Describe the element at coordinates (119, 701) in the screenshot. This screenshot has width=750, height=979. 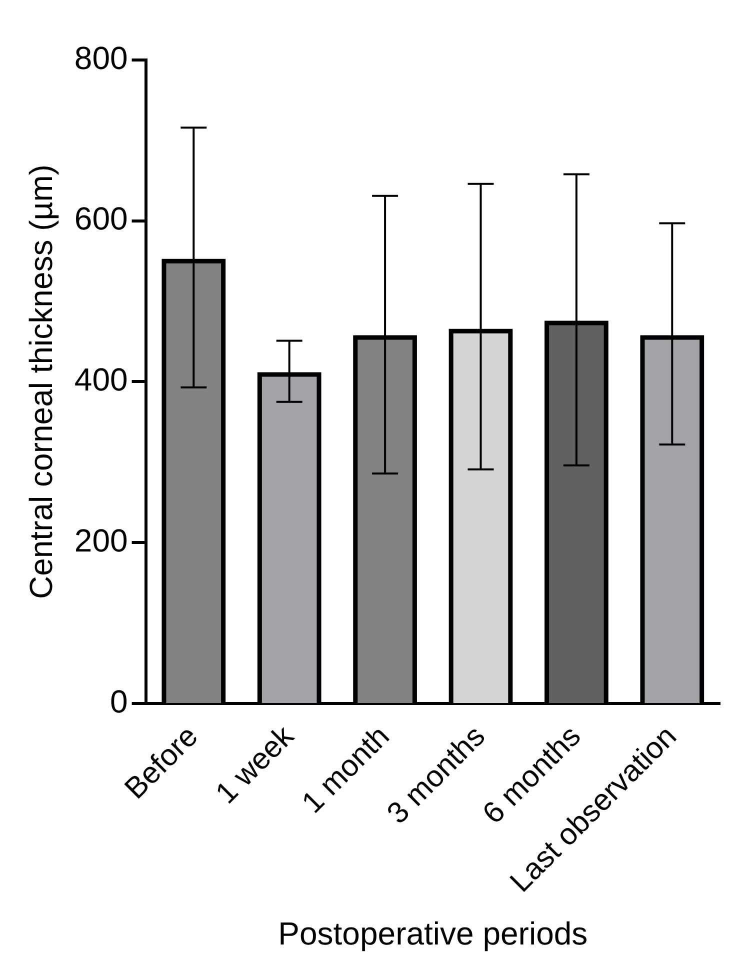
I see `y-tick-label: 0` at that location.